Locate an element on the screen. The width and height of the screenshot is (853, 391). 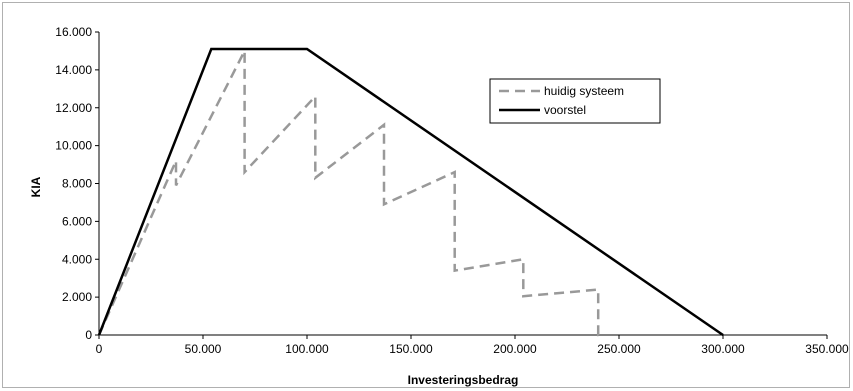
x-axis-title: Investeringsbedrag is located at coordinates (463, 380).